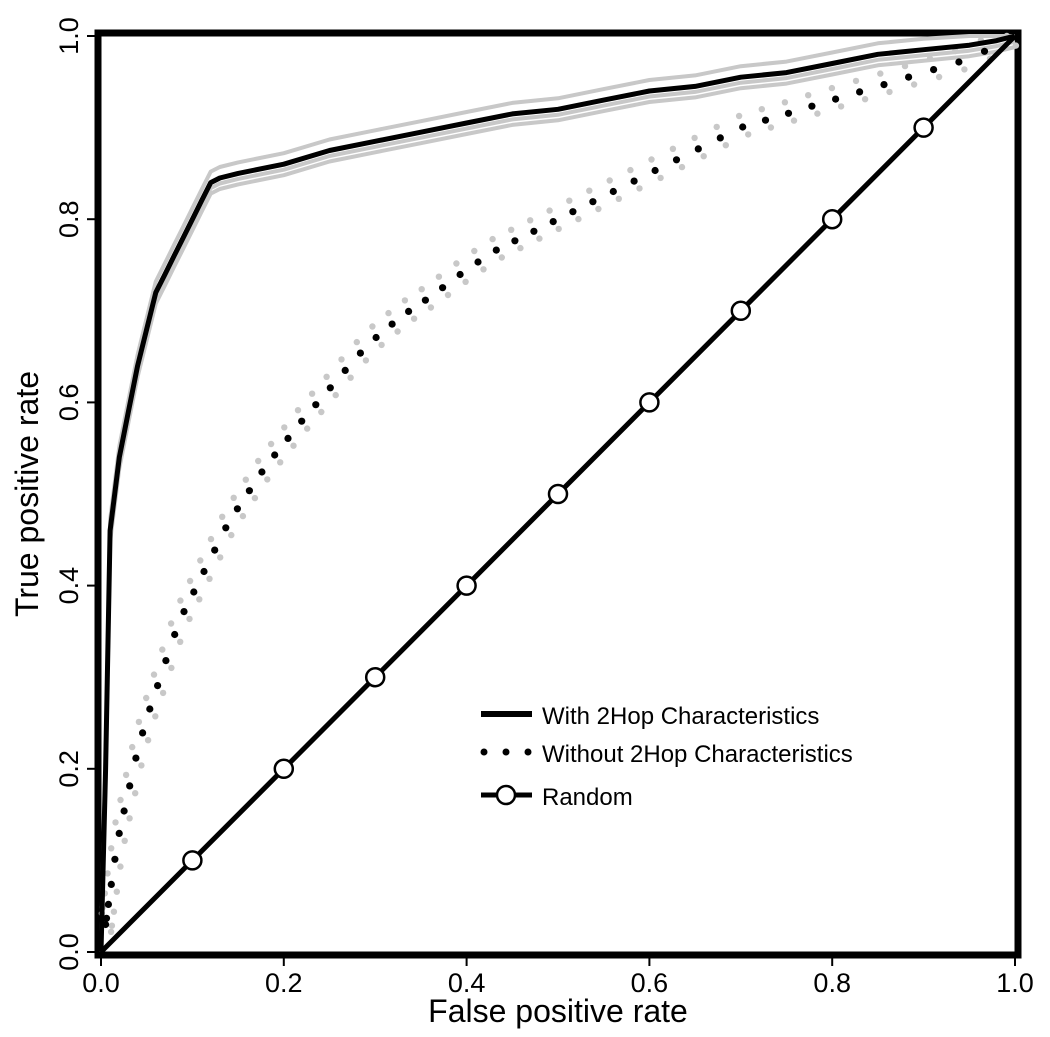 The width and height of the screenshot is (1050, 1037). What do you see at coordinates (558, 1011) in the screenshot?
I see `x-axis-label: False positive rate` at bounding box center [558, 1011].